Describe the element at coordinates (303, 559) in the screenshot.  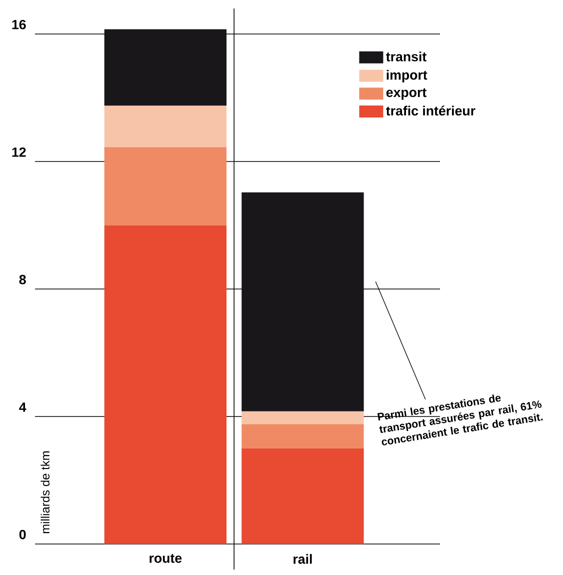
I see `x-tick-label: rail` at that location.